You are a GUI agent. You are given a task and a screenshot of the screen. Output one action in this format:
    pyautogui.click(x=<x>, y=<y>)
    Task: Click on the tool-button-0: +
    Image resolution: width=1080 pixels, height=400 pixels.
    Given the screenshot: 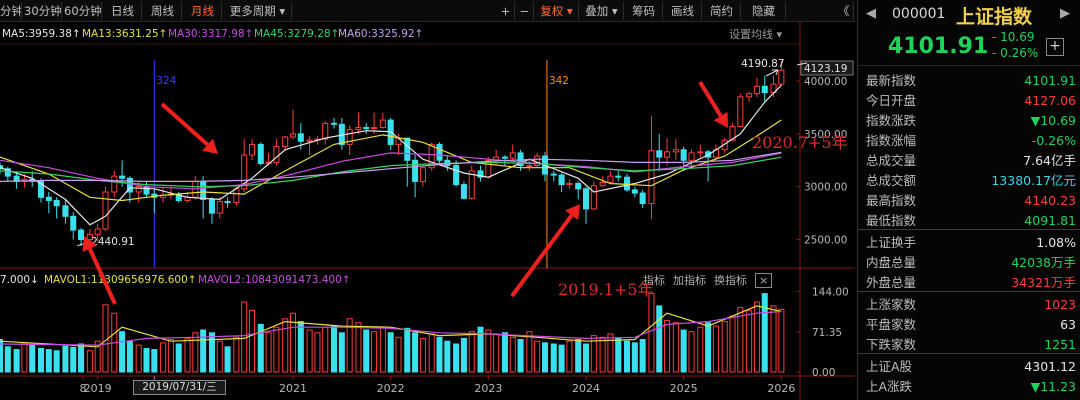 What is the action you would take?
    pyautogui.click(x=506, y=11)
    